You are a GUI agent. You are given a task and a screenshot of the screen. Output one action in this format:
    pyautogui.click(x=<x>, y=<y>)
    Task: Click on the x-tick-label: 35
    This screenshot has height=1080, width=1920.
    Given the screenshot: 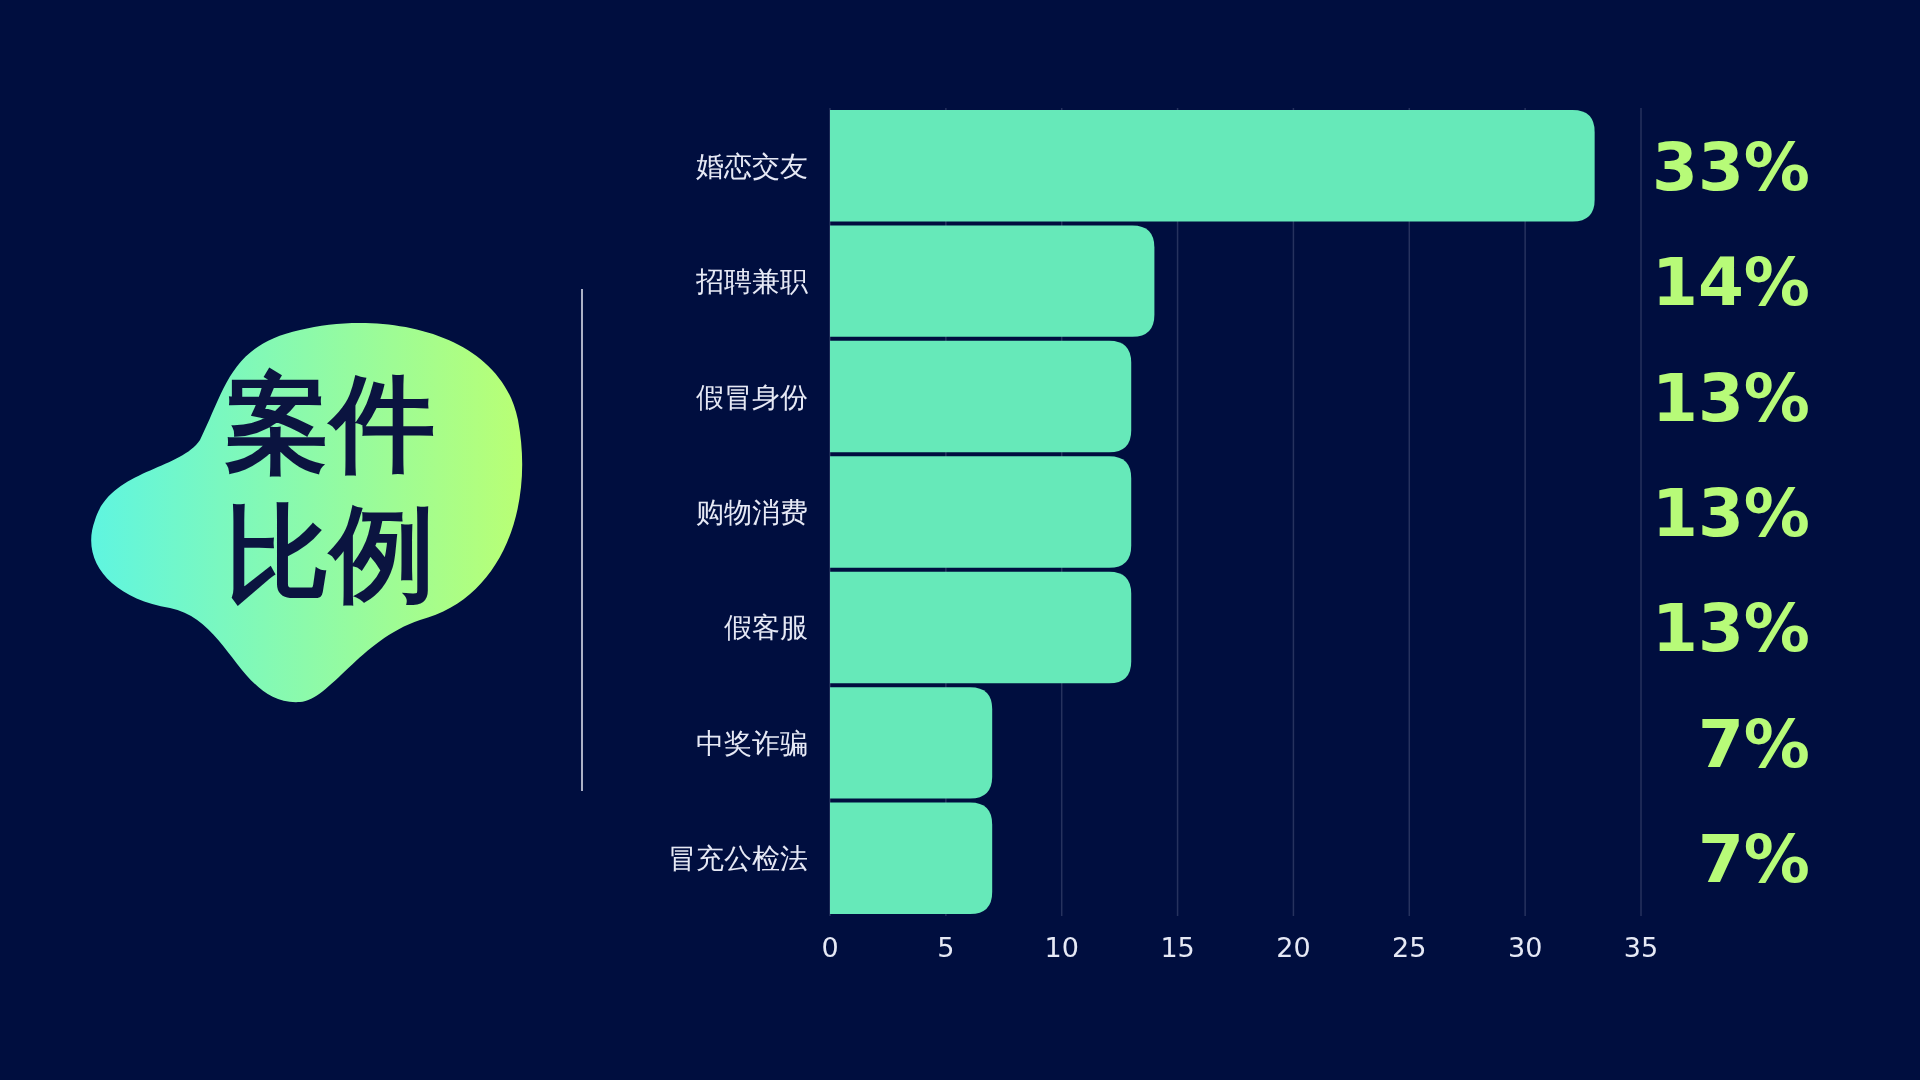 What is the action you would take?
    pyautogui.click(x=1641, y=947)
    